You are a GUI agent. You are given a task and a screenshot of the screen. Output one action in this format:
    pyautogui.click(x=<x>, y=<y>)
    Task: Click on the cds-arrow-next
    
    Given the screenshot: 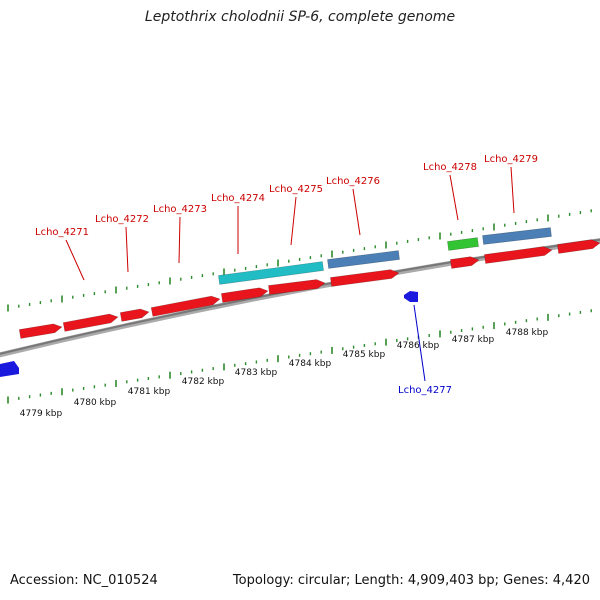 What is the action you would take?
    pyautogui.click(x=578, y=246)
    